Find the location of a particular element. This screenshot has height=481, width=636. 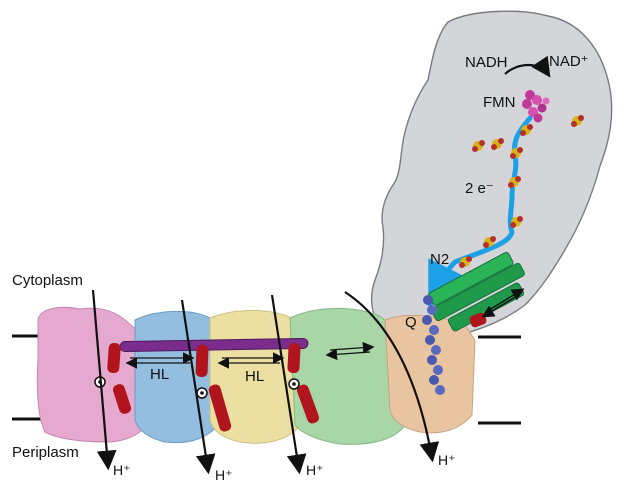

fes-cluster-n2 is located at coordinates (465, 262).